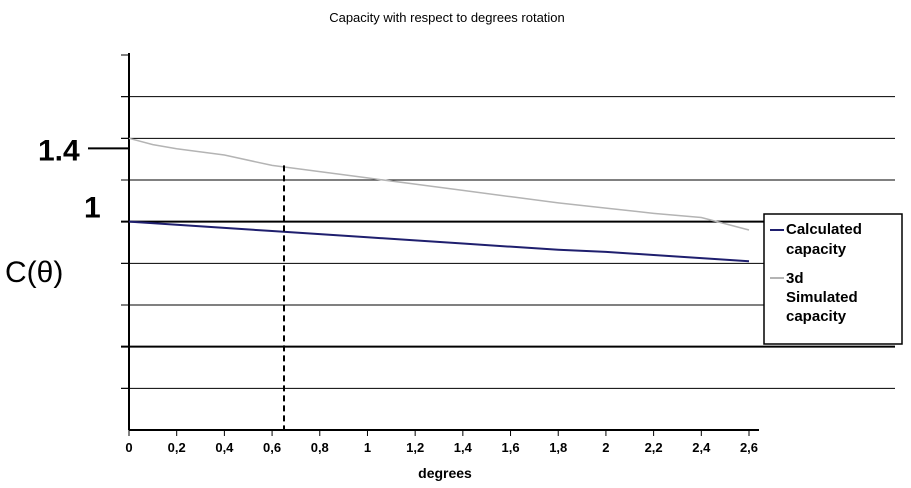 This screenshot has width=911, height=488. Describe the element at coordinates (367, 447) in the screenshot. I see `x-tick-label: 1` at that location.